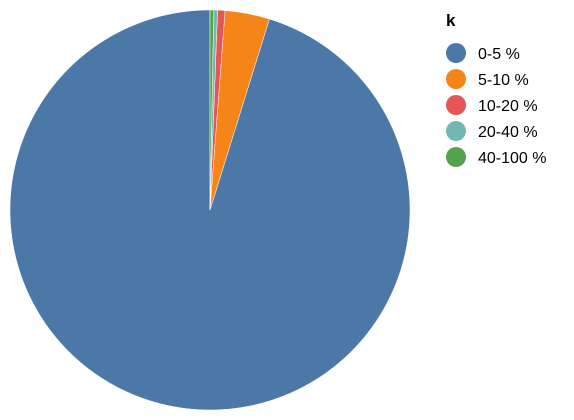  I want to click on legend-items: 0-5 % 5-10 % 10-20 % 20-40 % 40-100 %, so click(496, 105).